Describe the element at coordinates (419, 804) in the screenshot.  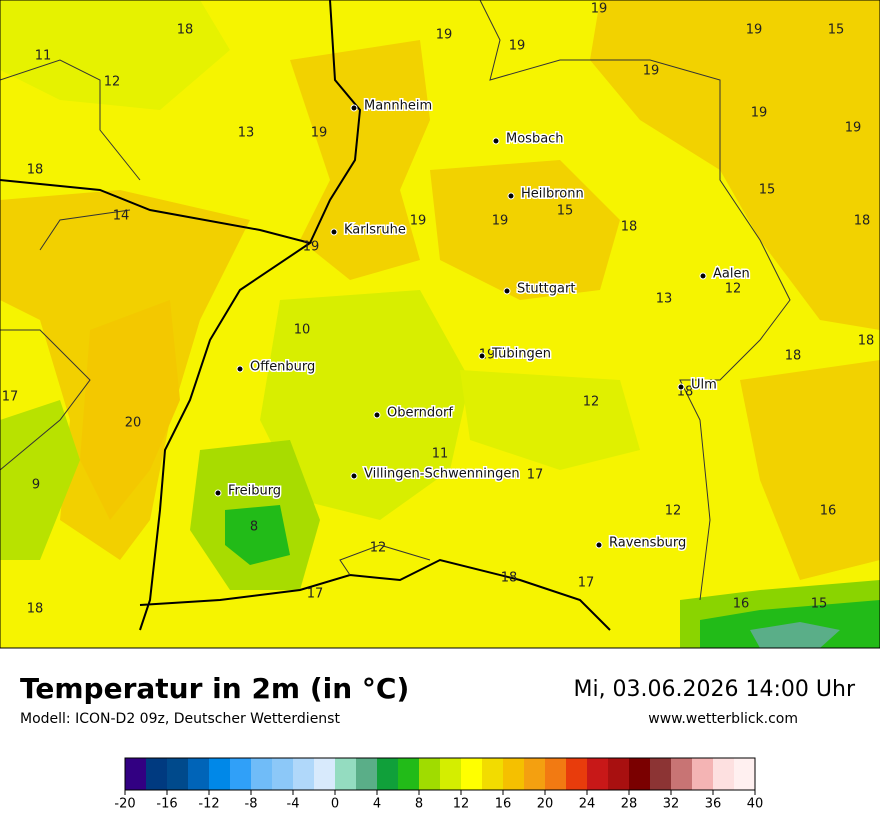
I see `legend-tick-label: 8` at that location.